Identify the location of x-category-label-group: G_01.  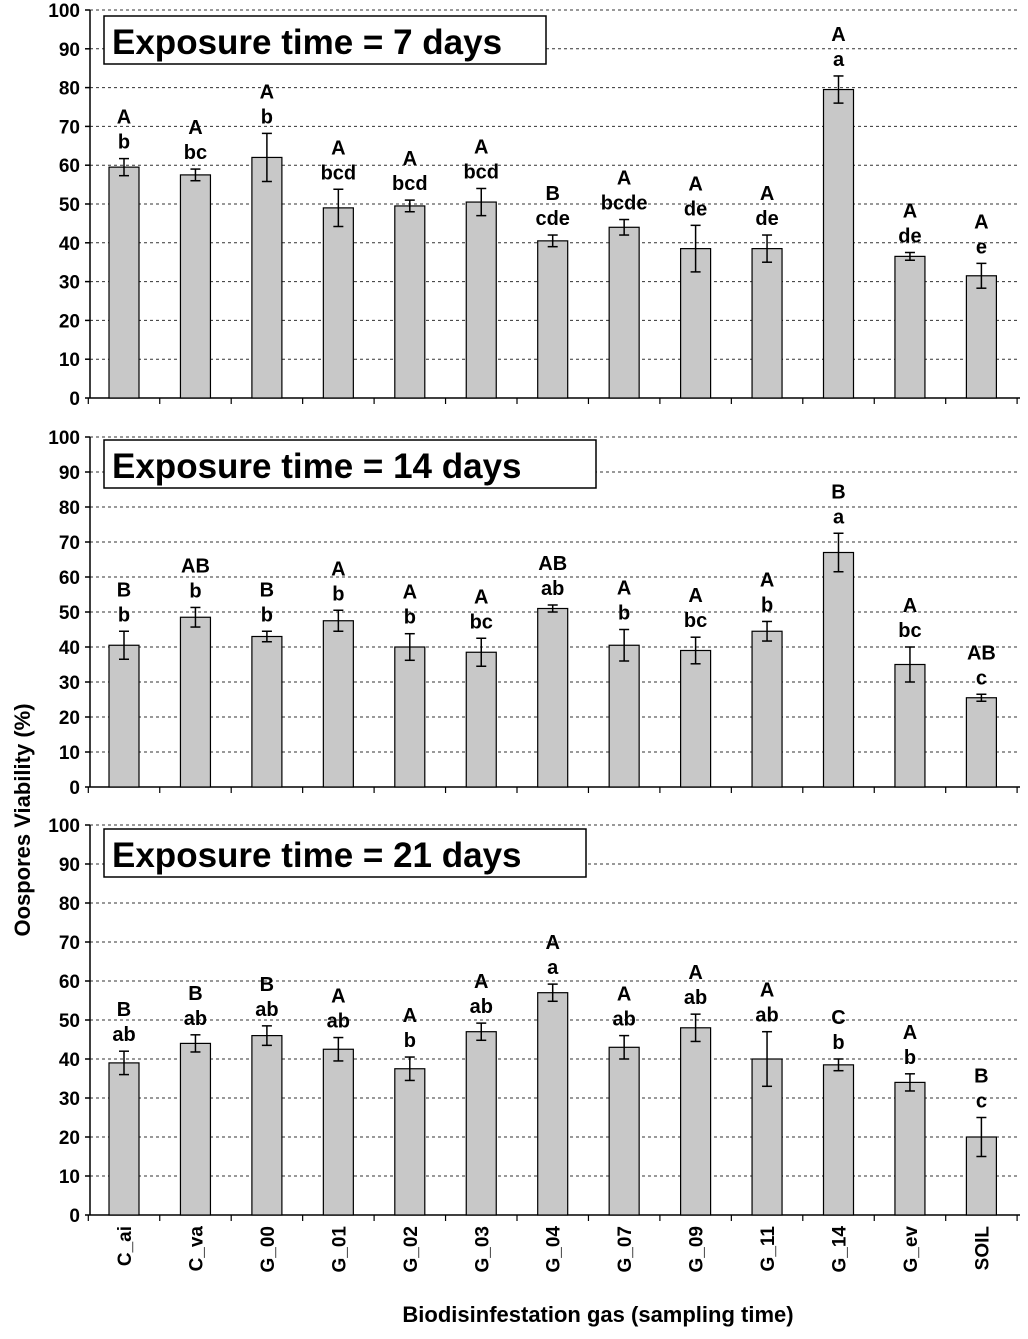
(339, 1249).